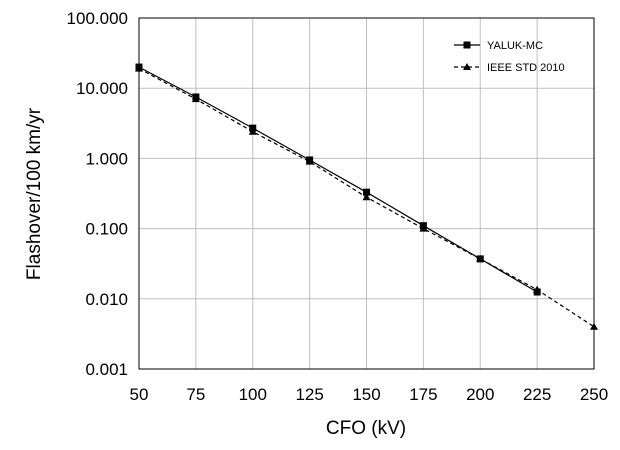  Describe the element at coordinates (97, 18) in the screenshot. I see `y-tick-label: 100.000` at that location.